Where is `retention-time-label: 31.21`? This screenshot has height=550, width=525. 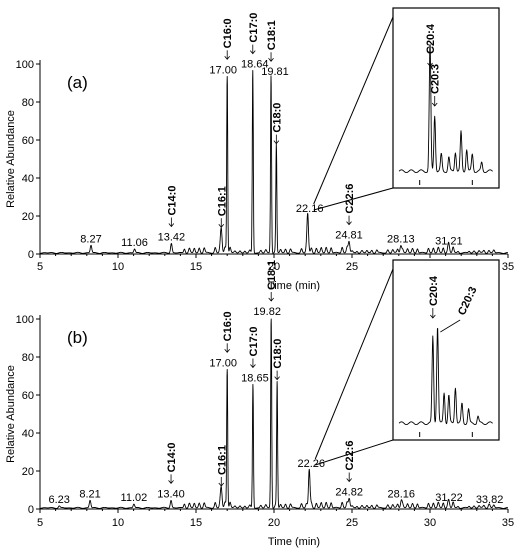
retention-time-label: 31.21 is located at coordinates (449, 241).